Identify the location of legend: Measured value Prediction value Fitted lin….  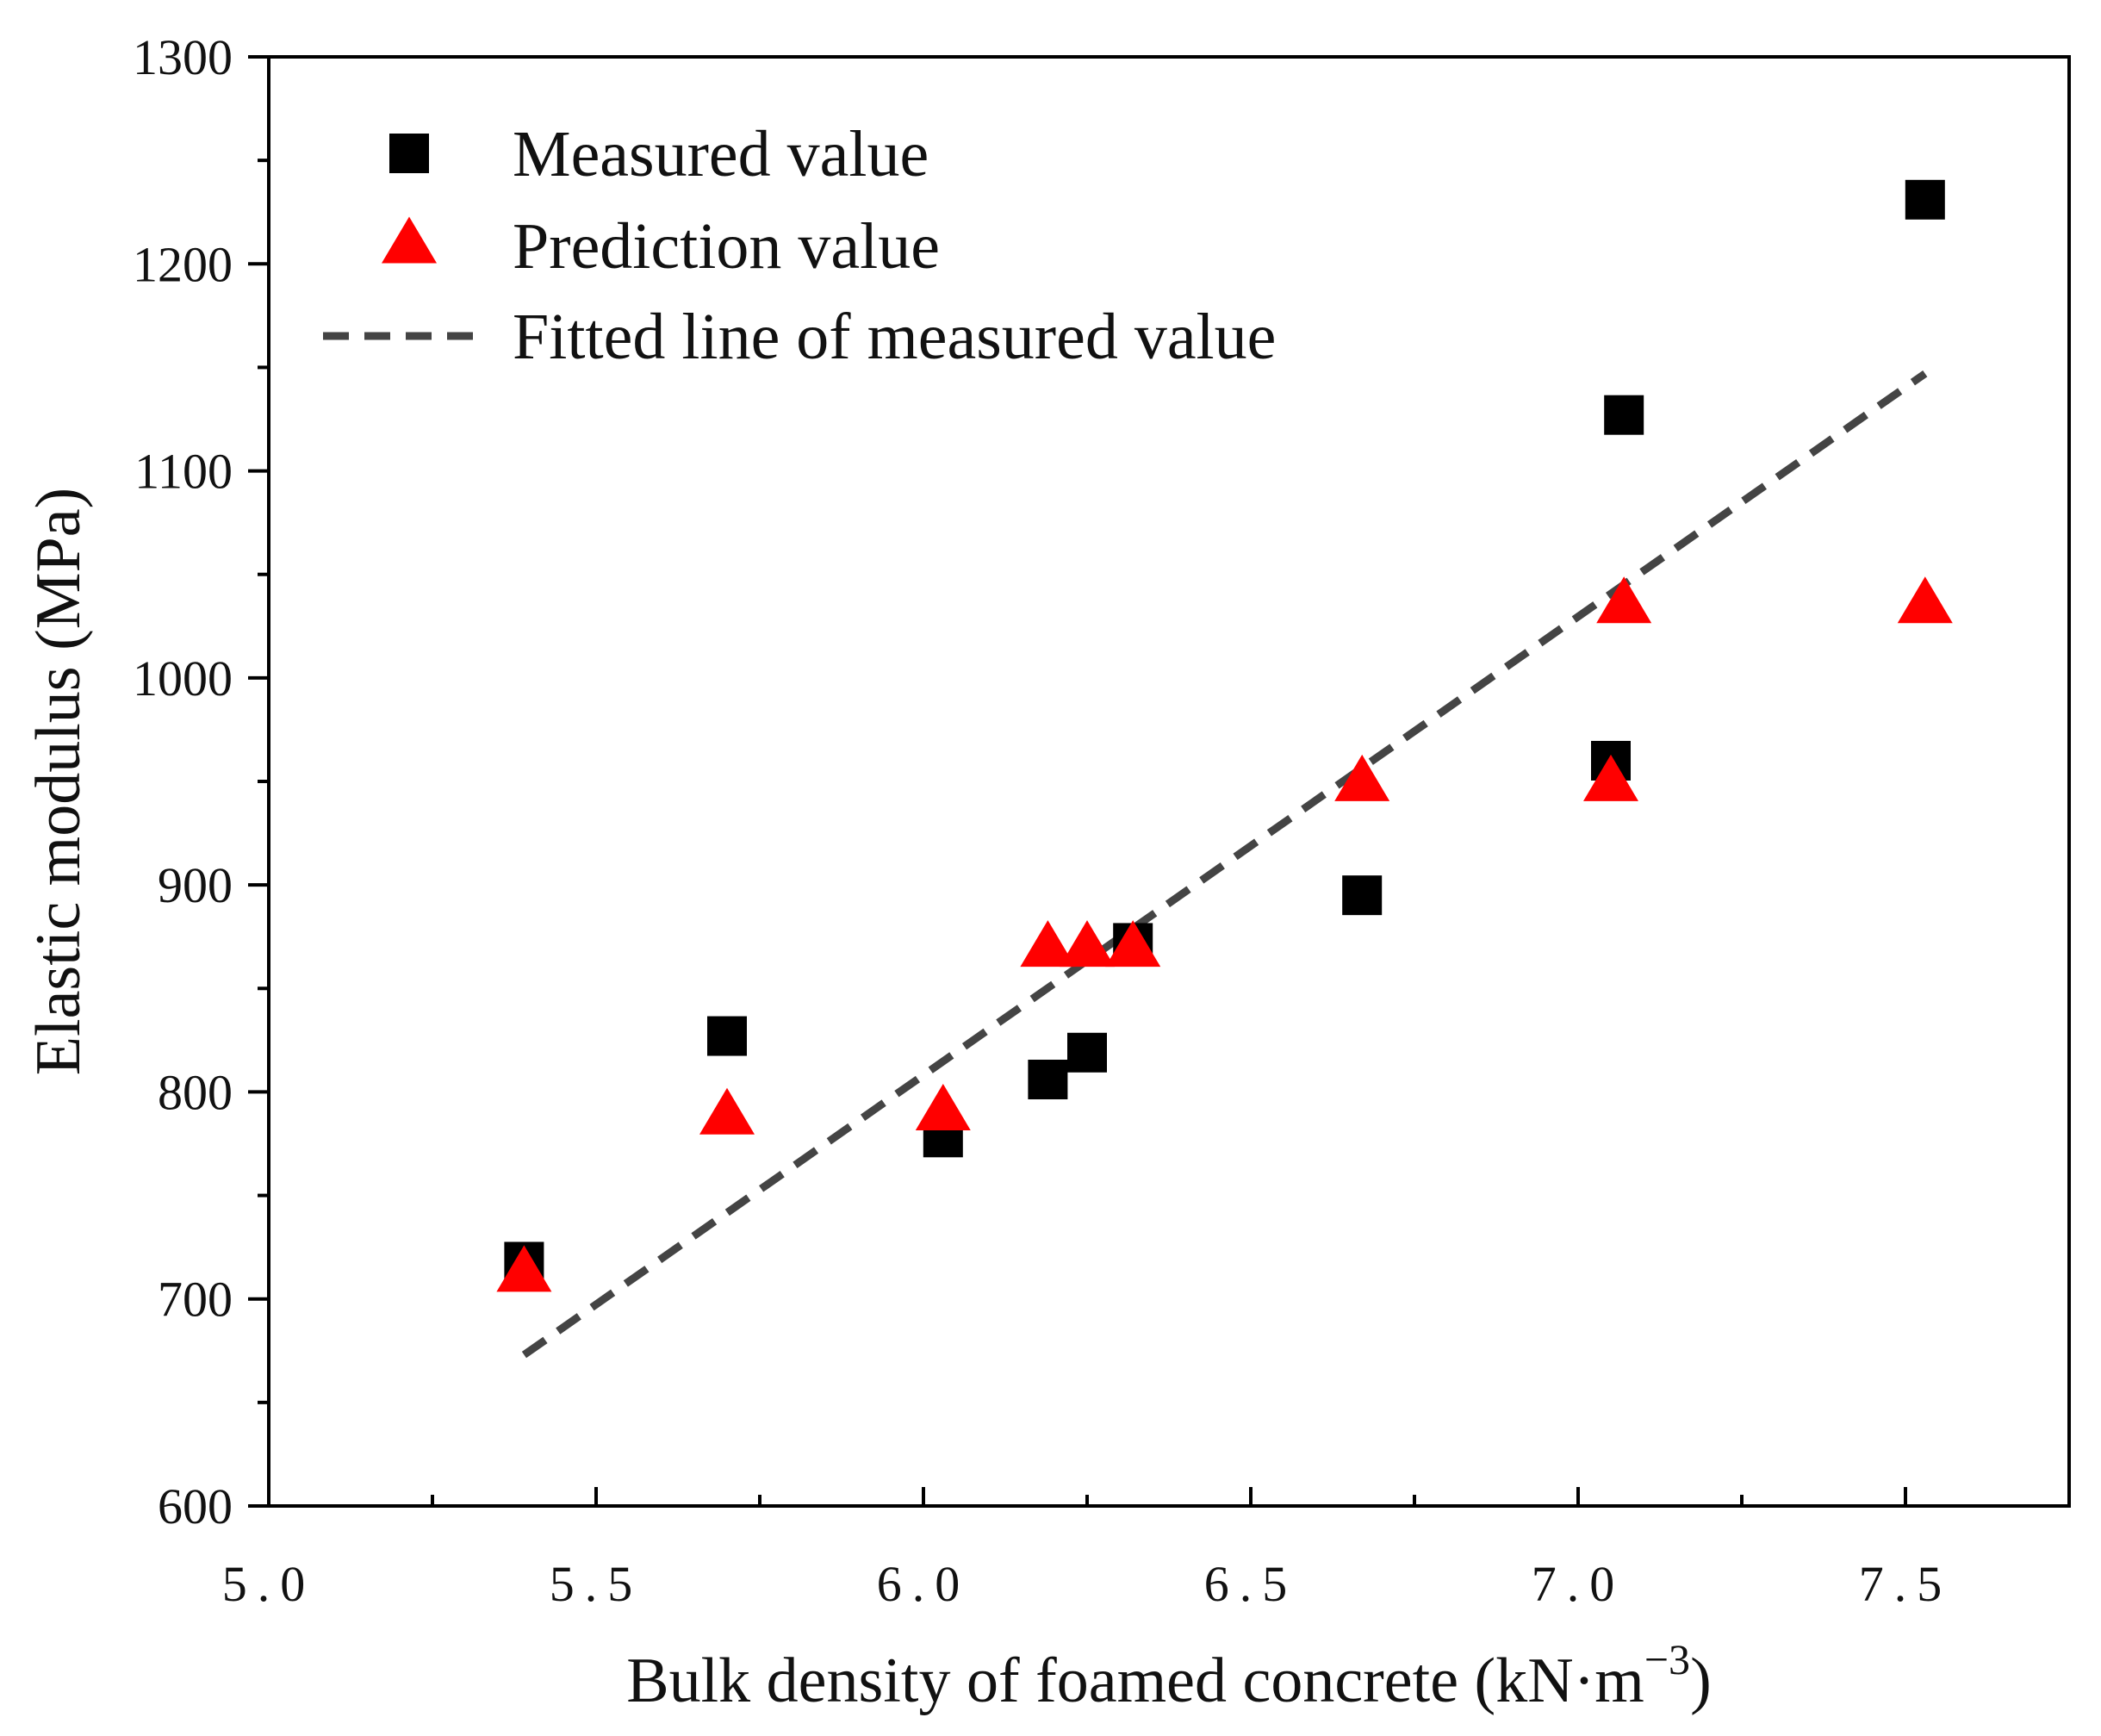
(799, 246).